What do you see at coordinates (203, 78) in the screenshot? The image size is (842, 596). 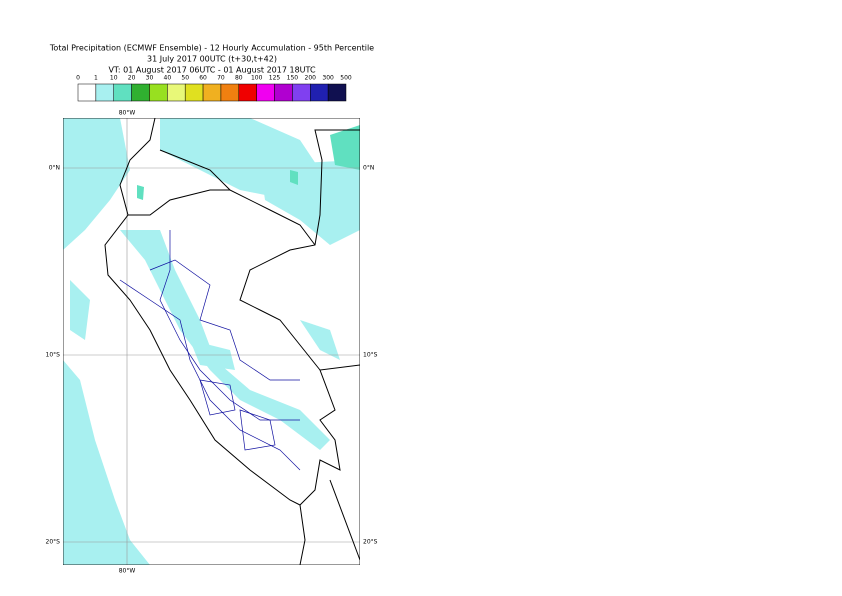 I see `legend-level: 60` at bounding box center [203, 78].